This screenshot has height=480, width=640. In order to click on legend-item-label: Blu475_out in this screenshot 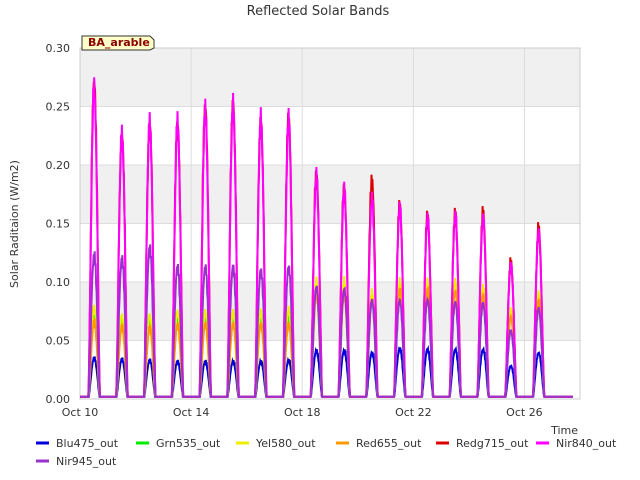, I will do `click(87, 443)`.